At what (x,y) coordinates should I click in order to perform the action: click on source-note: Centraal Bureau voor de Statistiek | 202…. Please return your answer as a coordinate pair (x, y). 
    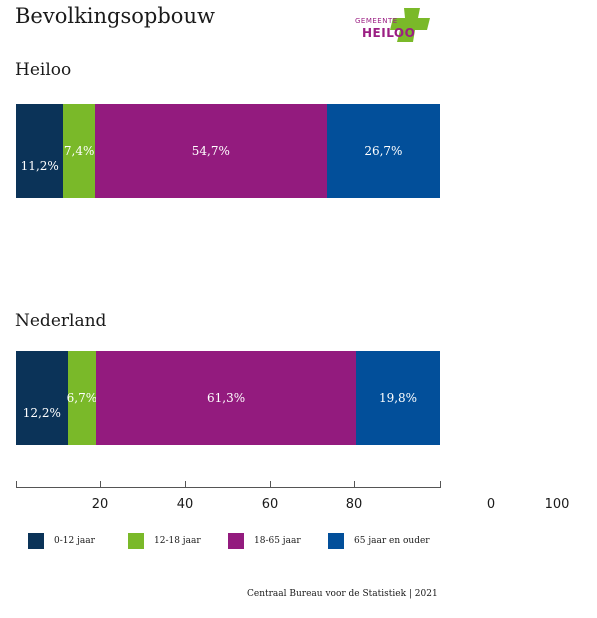
    Looking at the image, I should click on (342, 594).